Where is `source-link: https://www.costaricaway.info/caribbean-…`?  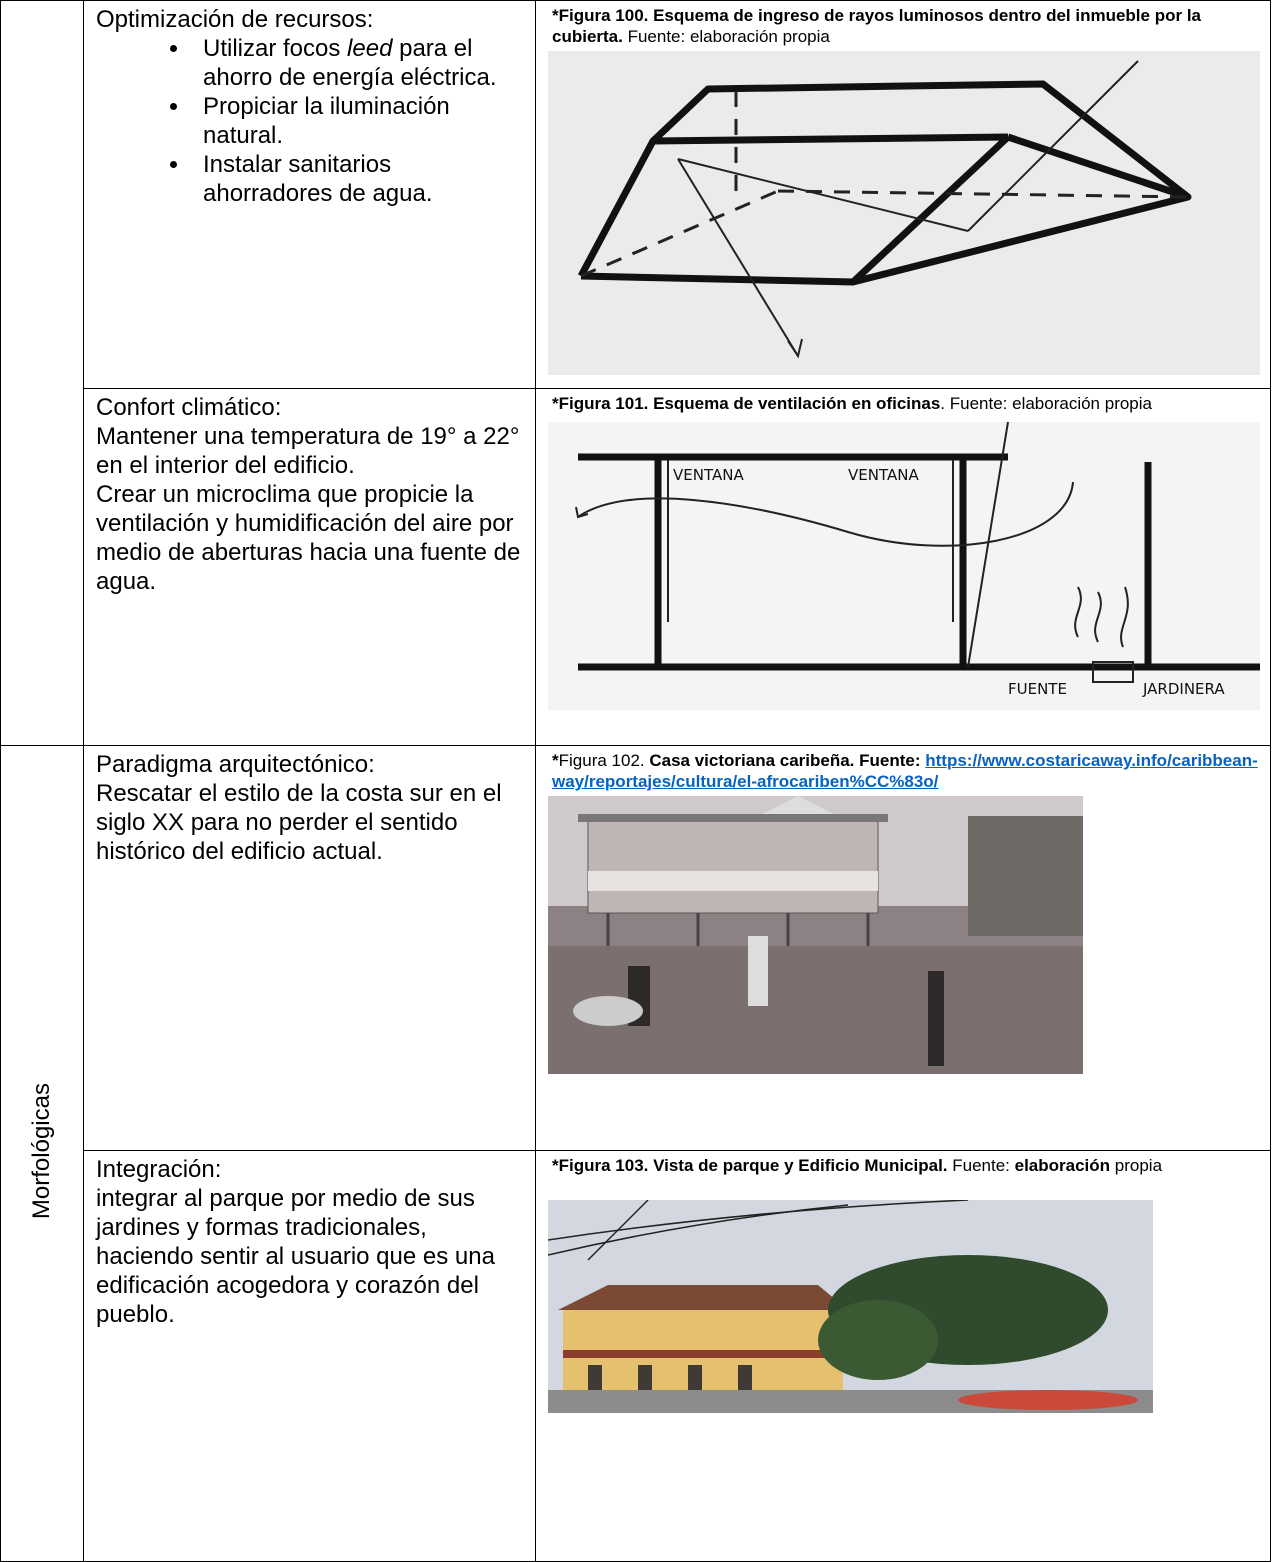
source-link: https://www.costaricaway.info/caribbean-… is located at coordinates (905, 771).